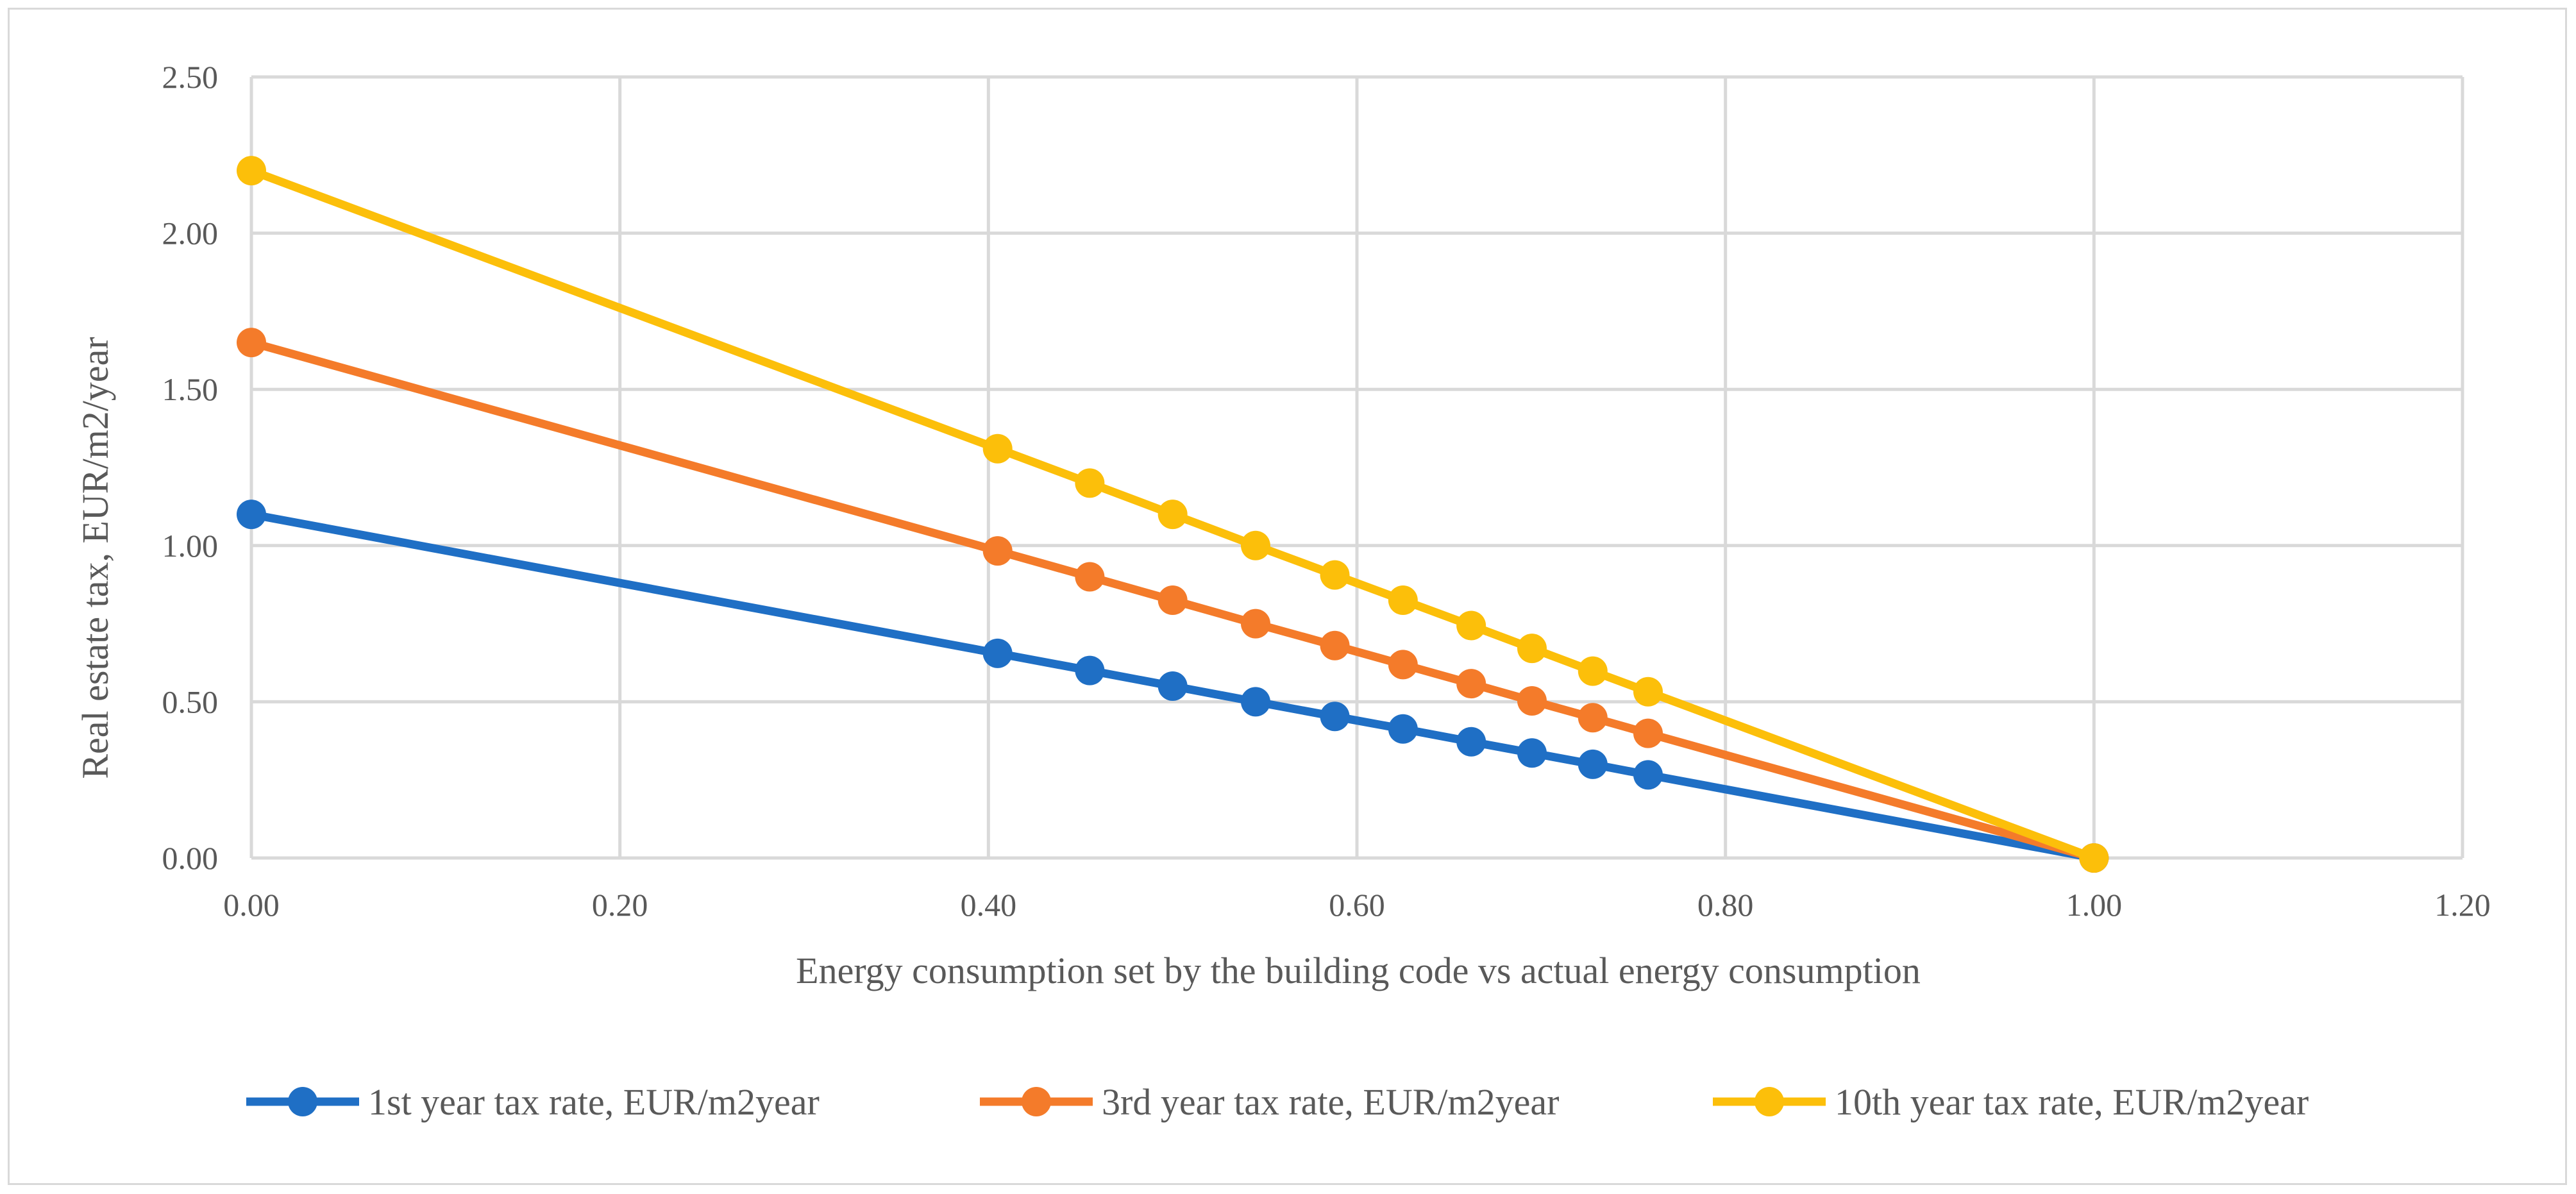 This screenshot has height=1194, width=2576. I want to click on legend-label: 1st year tax rate, EUR/m2year, so click(594, 1102).